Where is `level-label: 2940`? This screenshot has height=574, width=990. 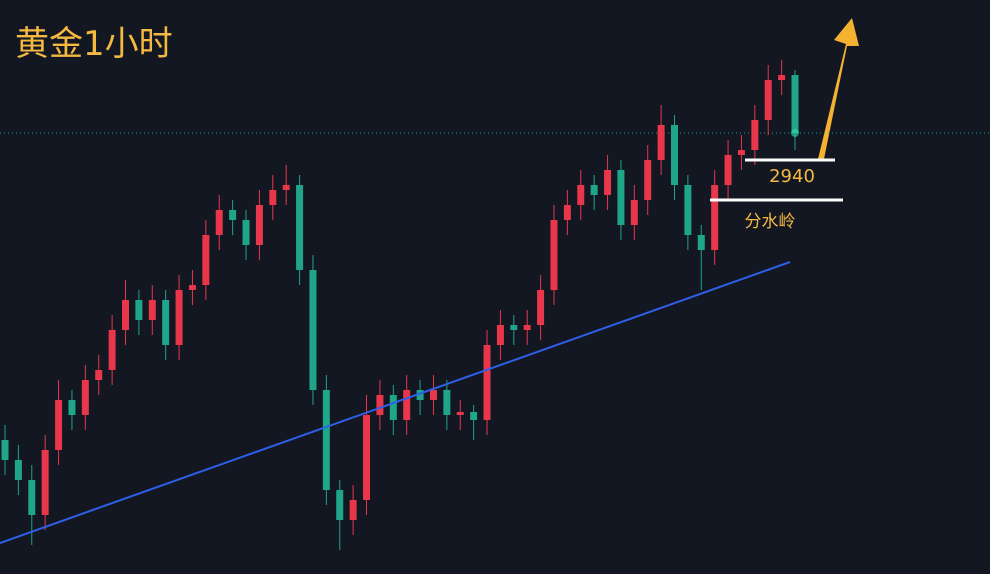 level-label: 2940 is located at coordinates (792, 176).